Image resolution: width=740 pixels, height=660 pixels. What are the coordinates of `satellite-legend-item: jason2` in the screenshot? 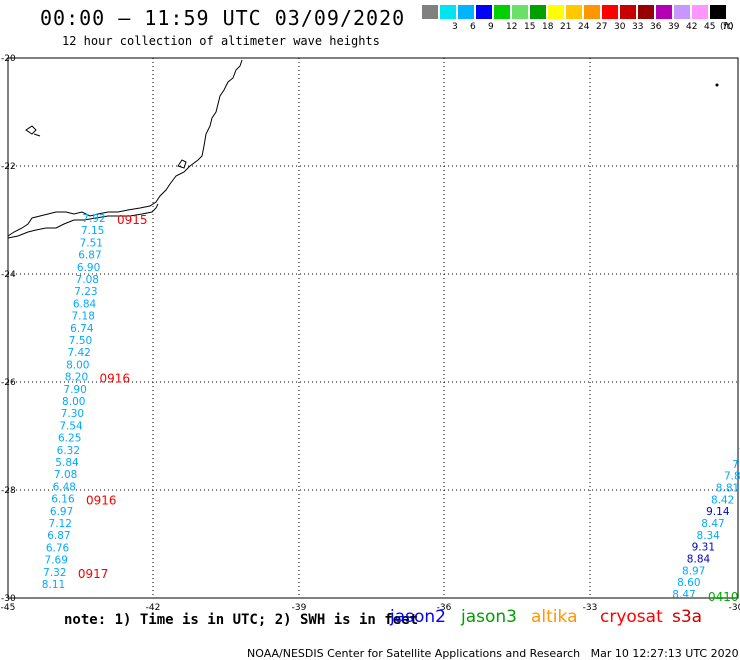 It's located at (418, 617).